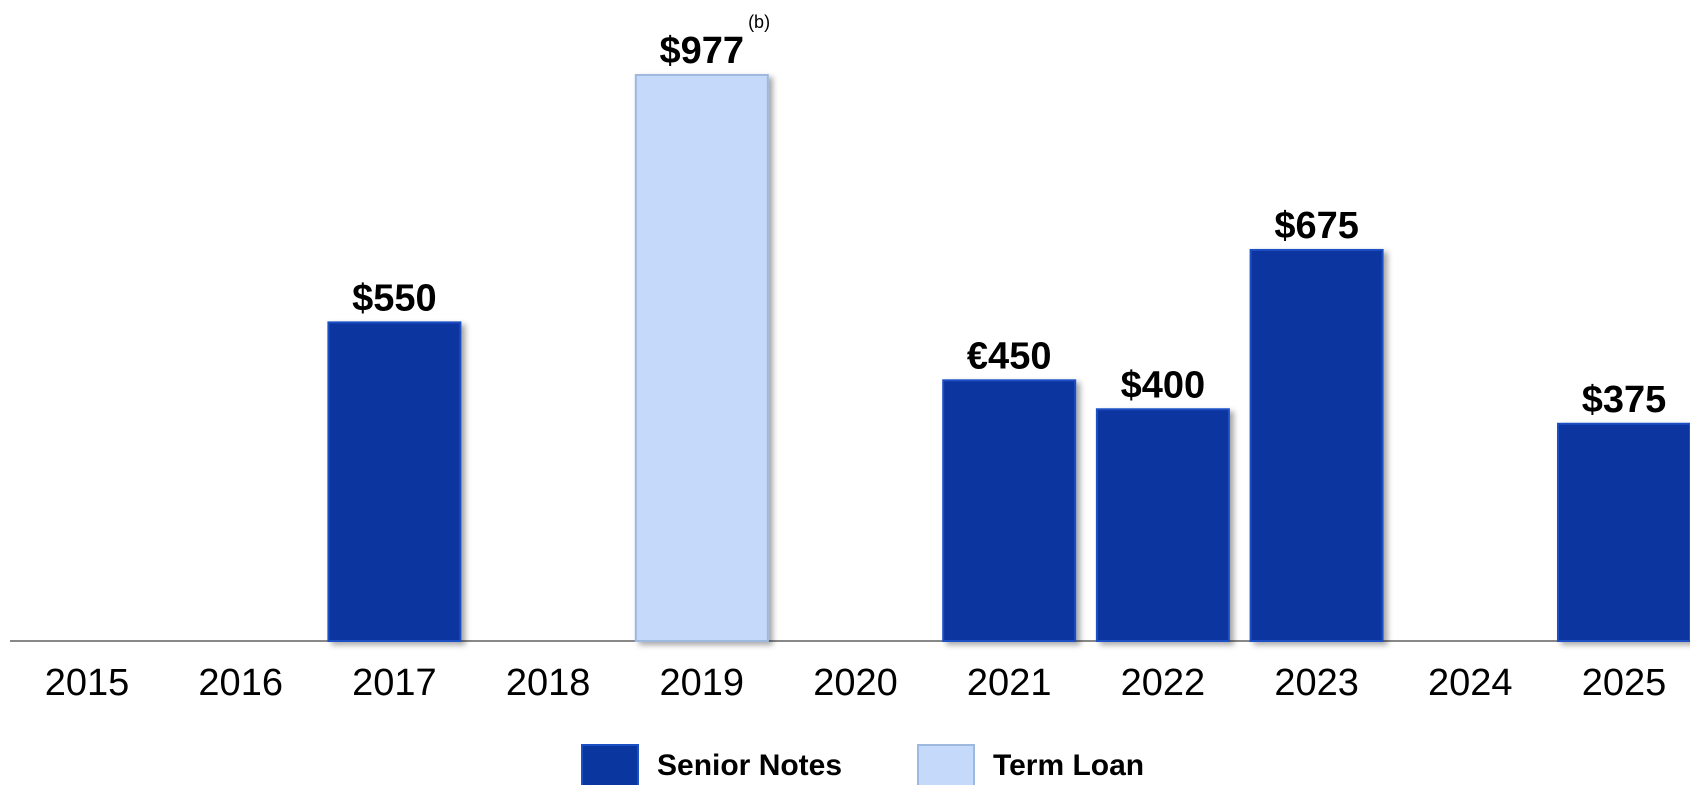 This screenshot has width=1690, height=785. What do you see at coordinates (1624, 400) in the screenshot?
I see `value-label: $375` at bounding box center [1624, 400].